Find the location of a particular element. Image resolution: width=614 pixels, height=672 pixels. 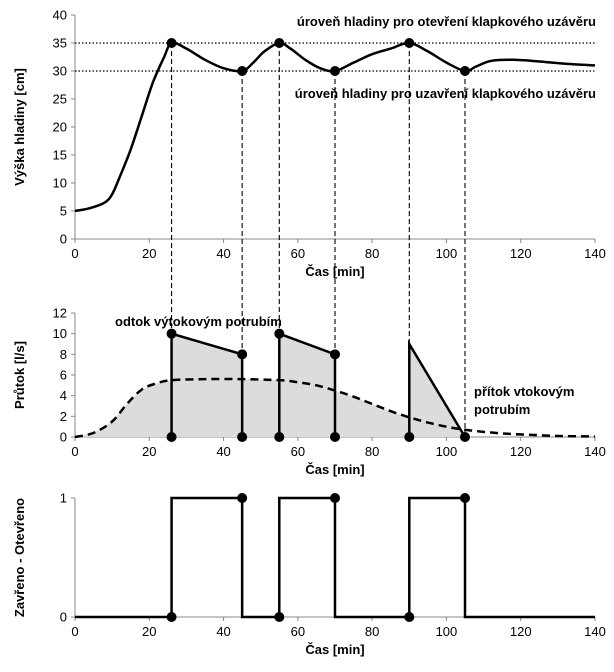

y-axis-label: Zavřeno - Otevřeno is located at coordinates (19, 557).